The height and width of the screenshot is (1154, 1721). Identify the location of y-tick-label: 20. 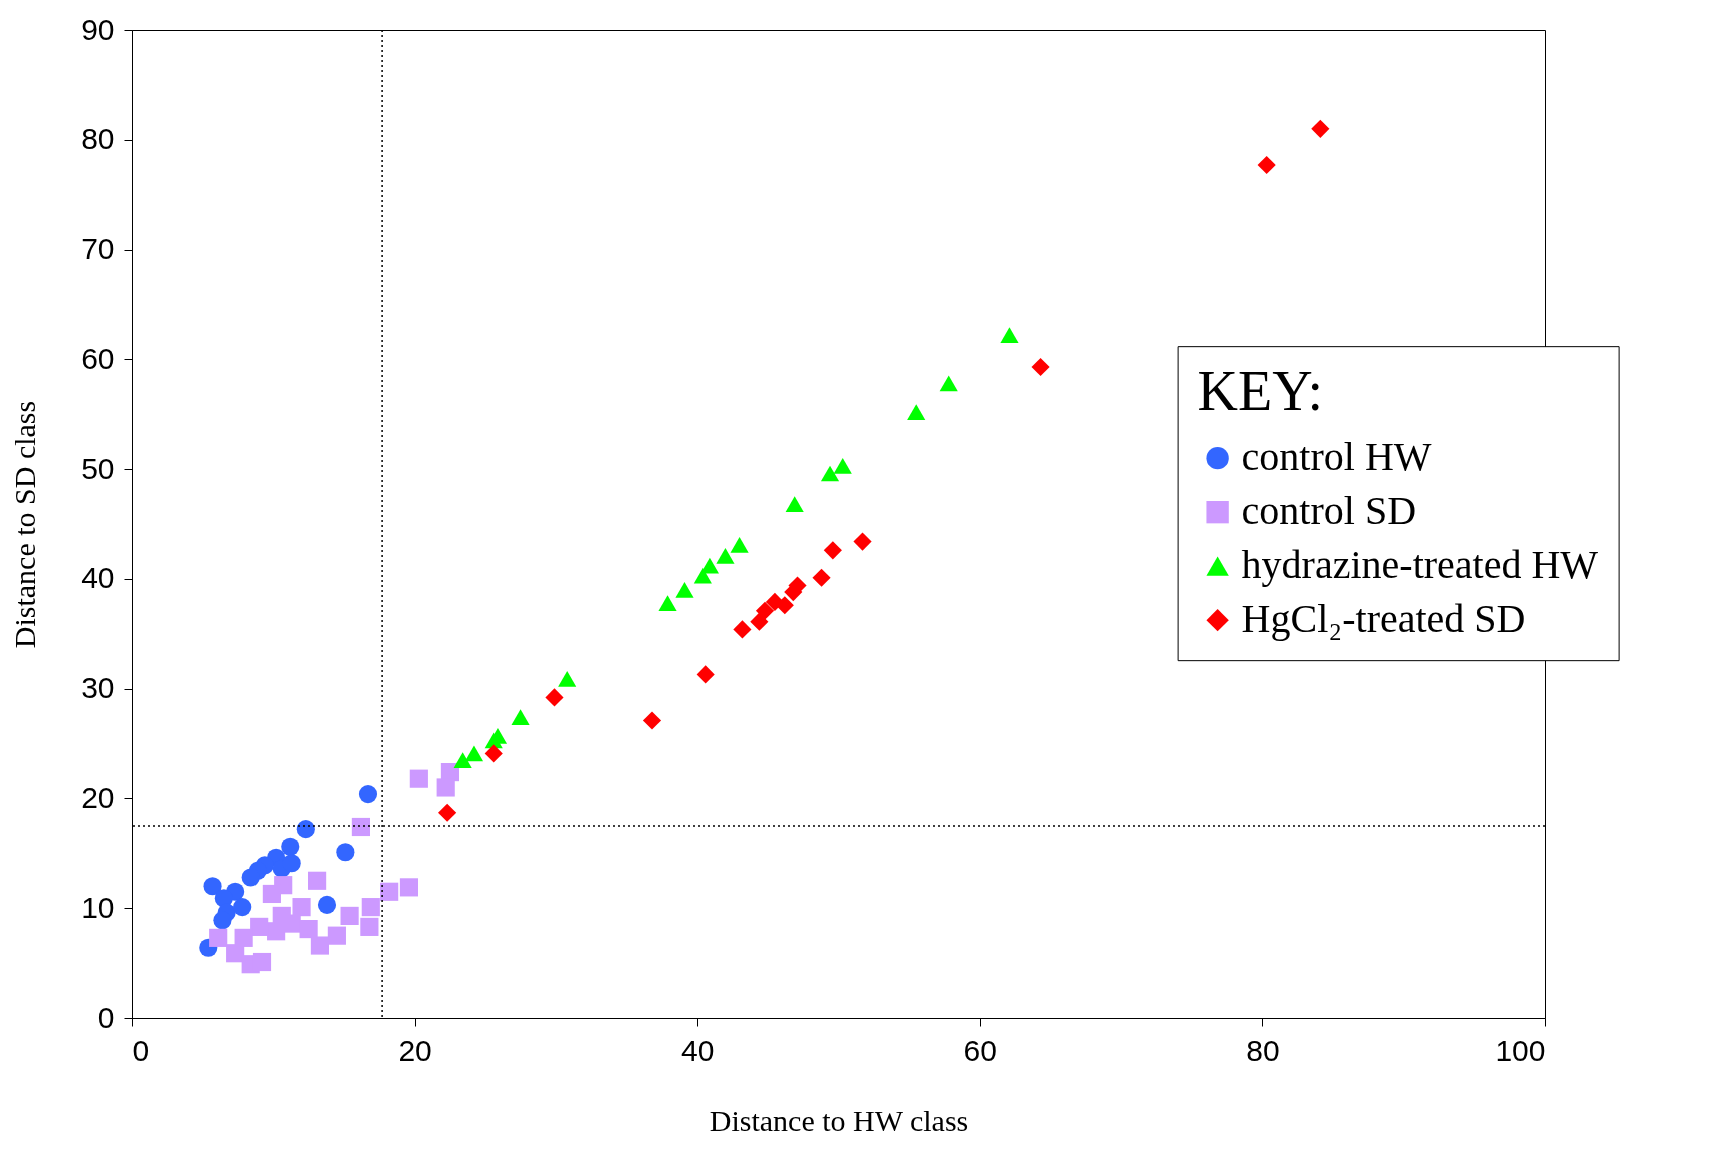
(98, 797).